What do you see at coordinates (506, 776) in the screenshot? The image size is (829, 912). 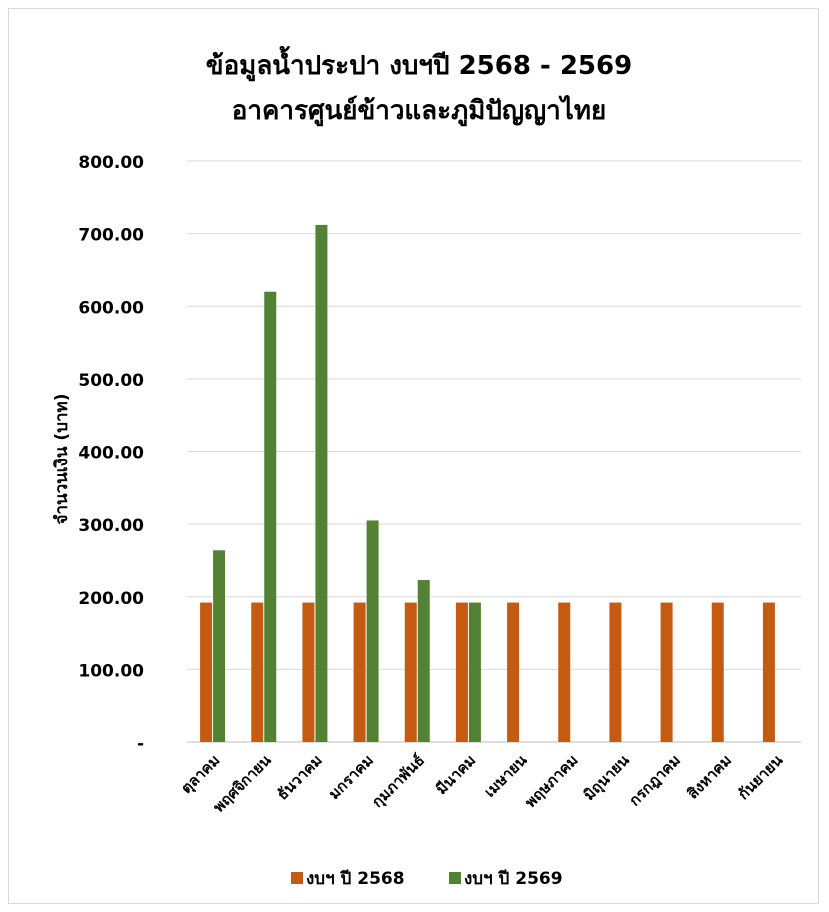 I see `x-tick-label: เมษายน` at bounding box center [506, 776].